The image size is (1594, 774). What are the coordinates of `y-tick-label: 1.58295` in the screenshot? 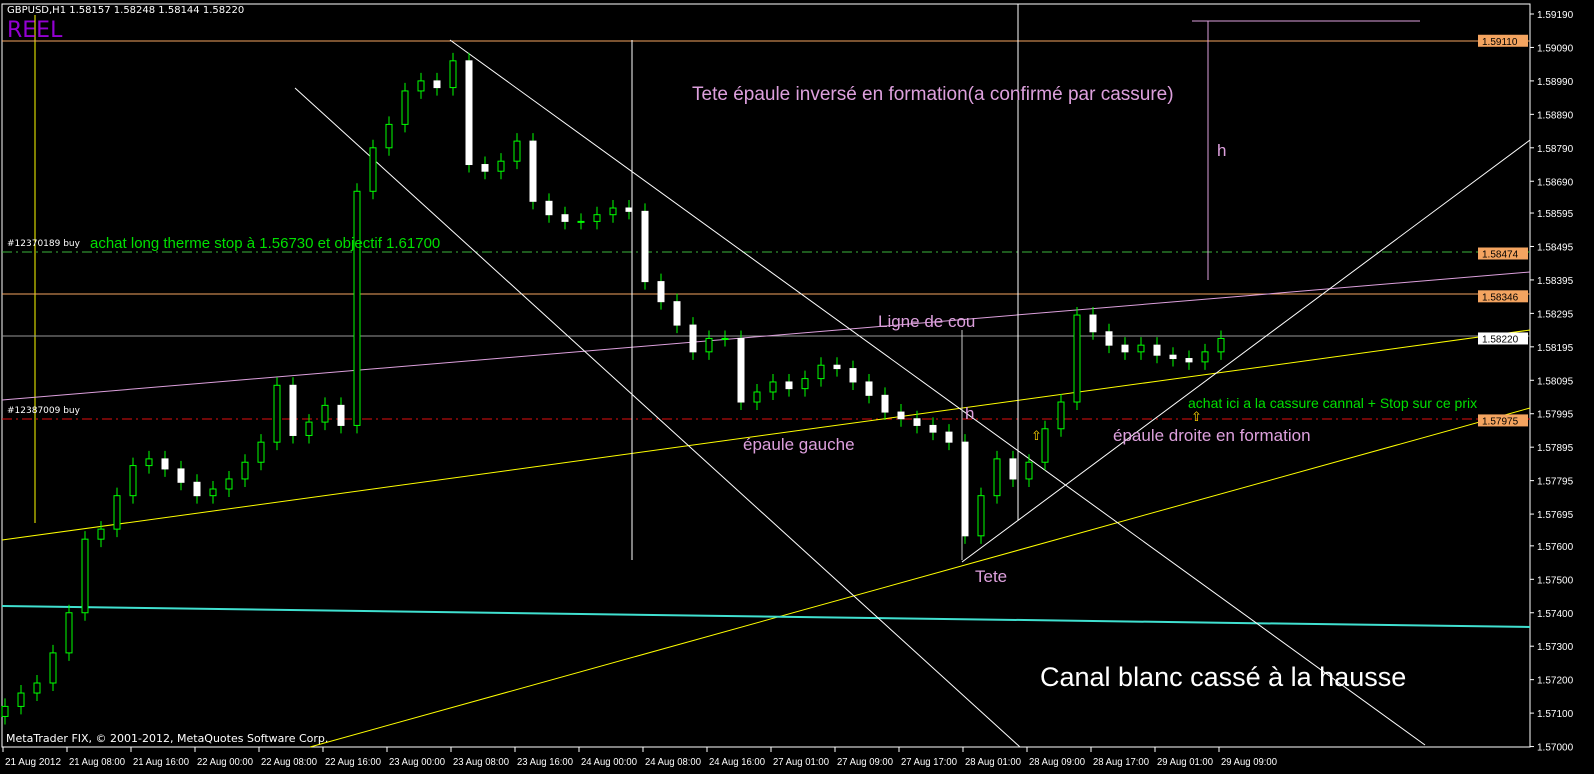 It's located at (1555, 314).